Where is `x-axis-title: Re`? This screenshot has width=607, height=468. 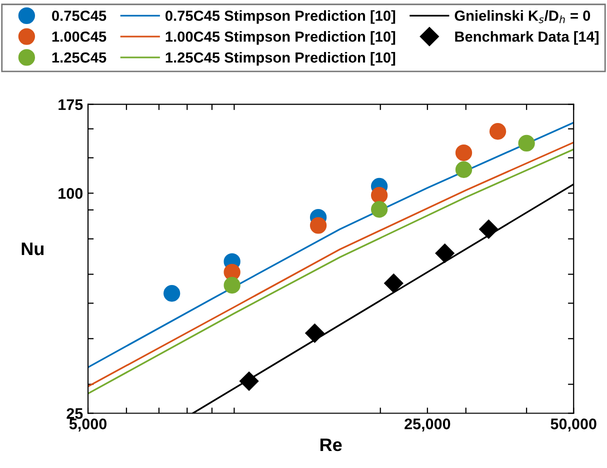 x-axis-title: Re is located at coordinates (331, 445).